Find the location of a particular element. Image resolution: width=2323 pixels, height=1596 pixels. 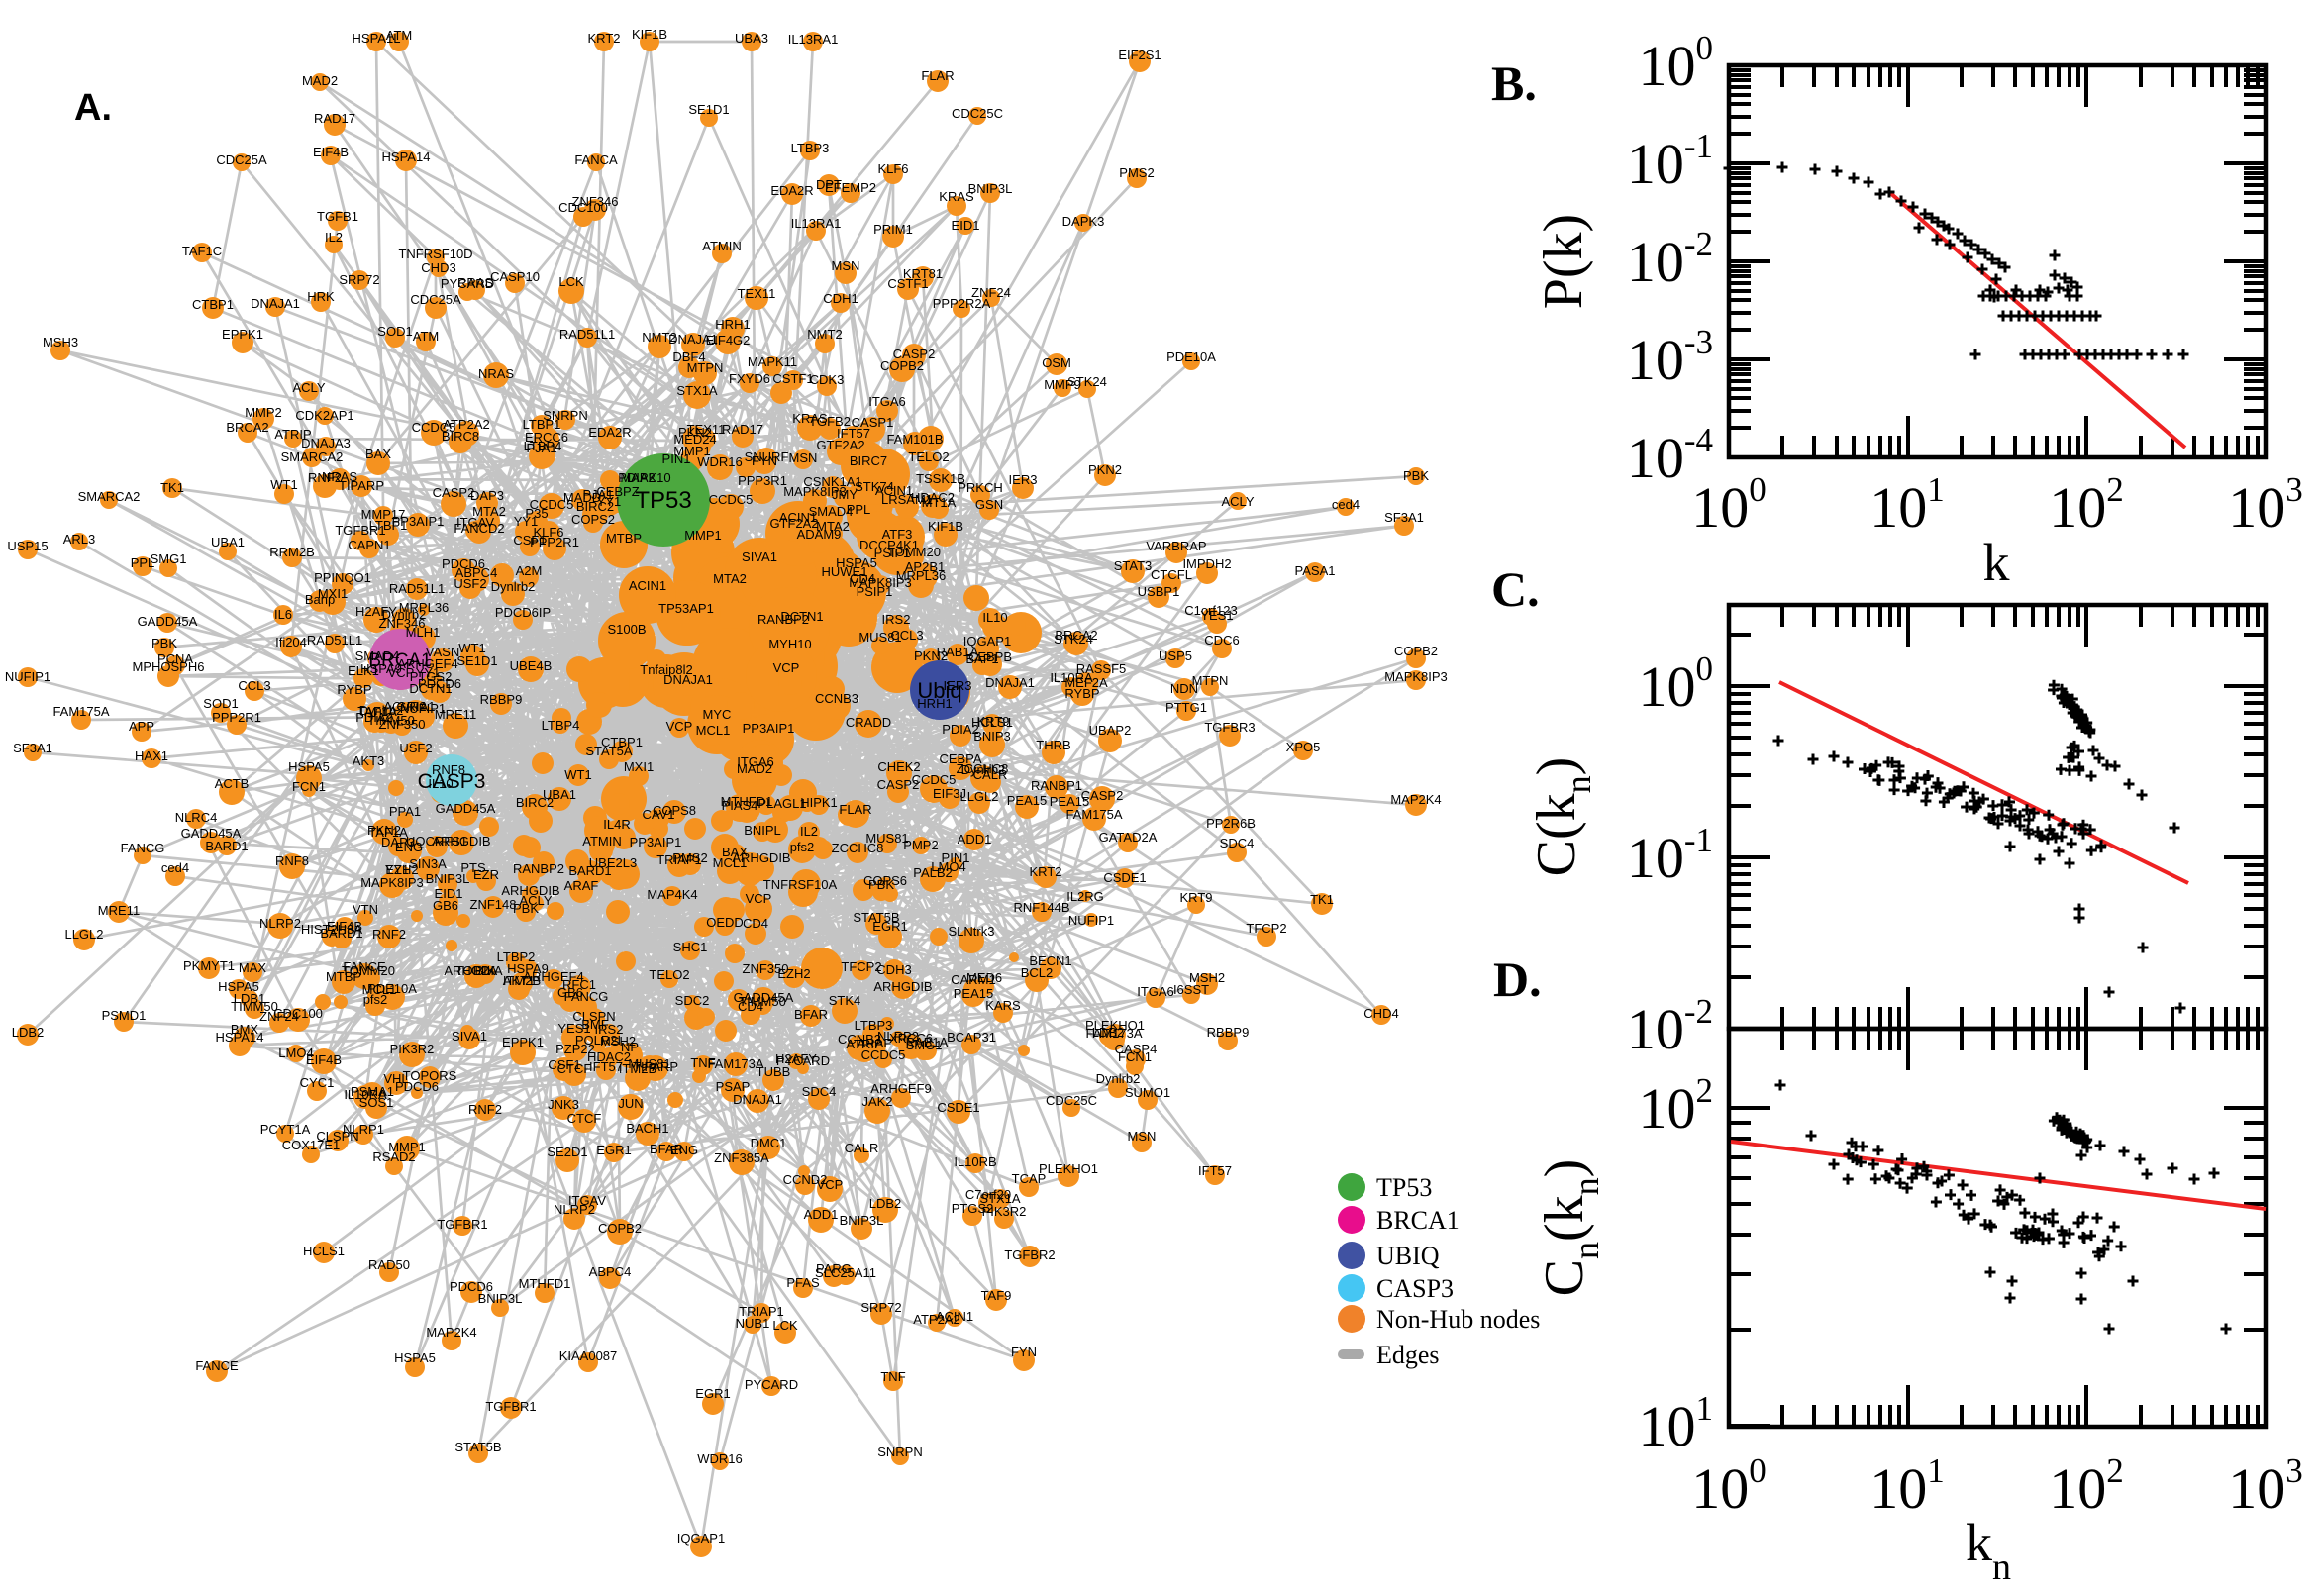

svg-text: CDC25C is located at coordinates (1071, 1100).